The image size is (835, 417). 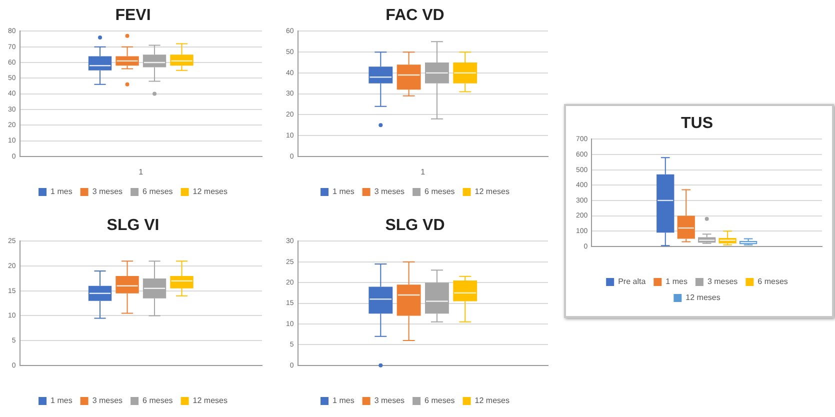 I want to click on chart-title: TUS, so click(x=697, y=123).